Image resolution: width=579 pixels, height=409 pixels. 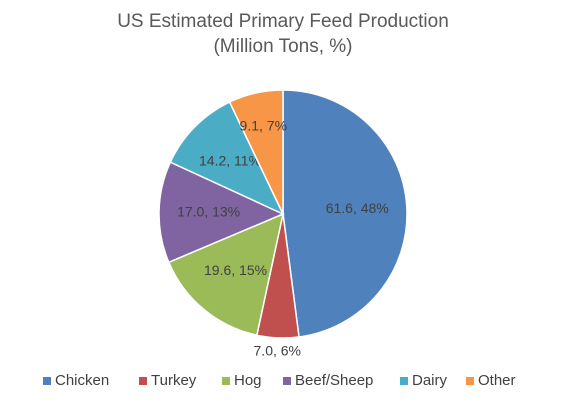 What do you see at coordinates (357, 208) in the screenshot?
I see `data-label: 61.6, 48%` at bounding box center [357, 208].